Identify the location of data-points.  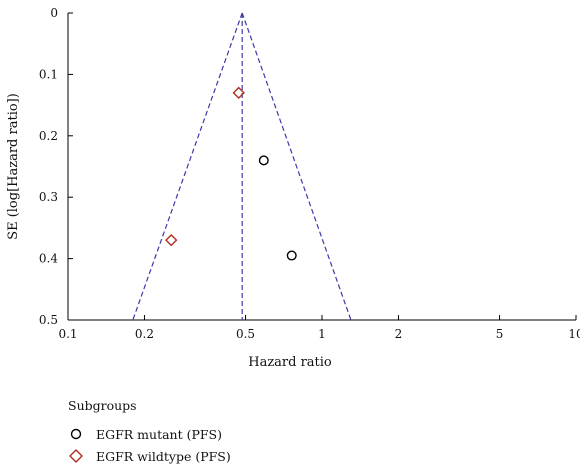
(231, 173).